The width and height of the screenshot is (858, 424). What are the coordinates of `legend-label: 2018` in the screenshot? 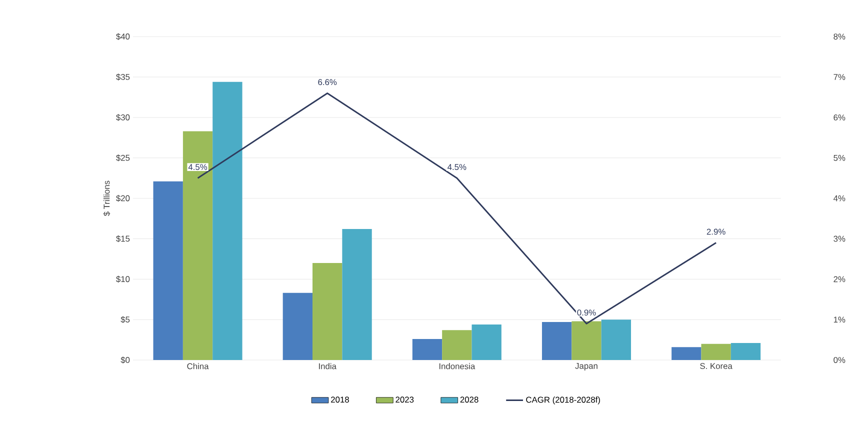 It's located at (340, 399).